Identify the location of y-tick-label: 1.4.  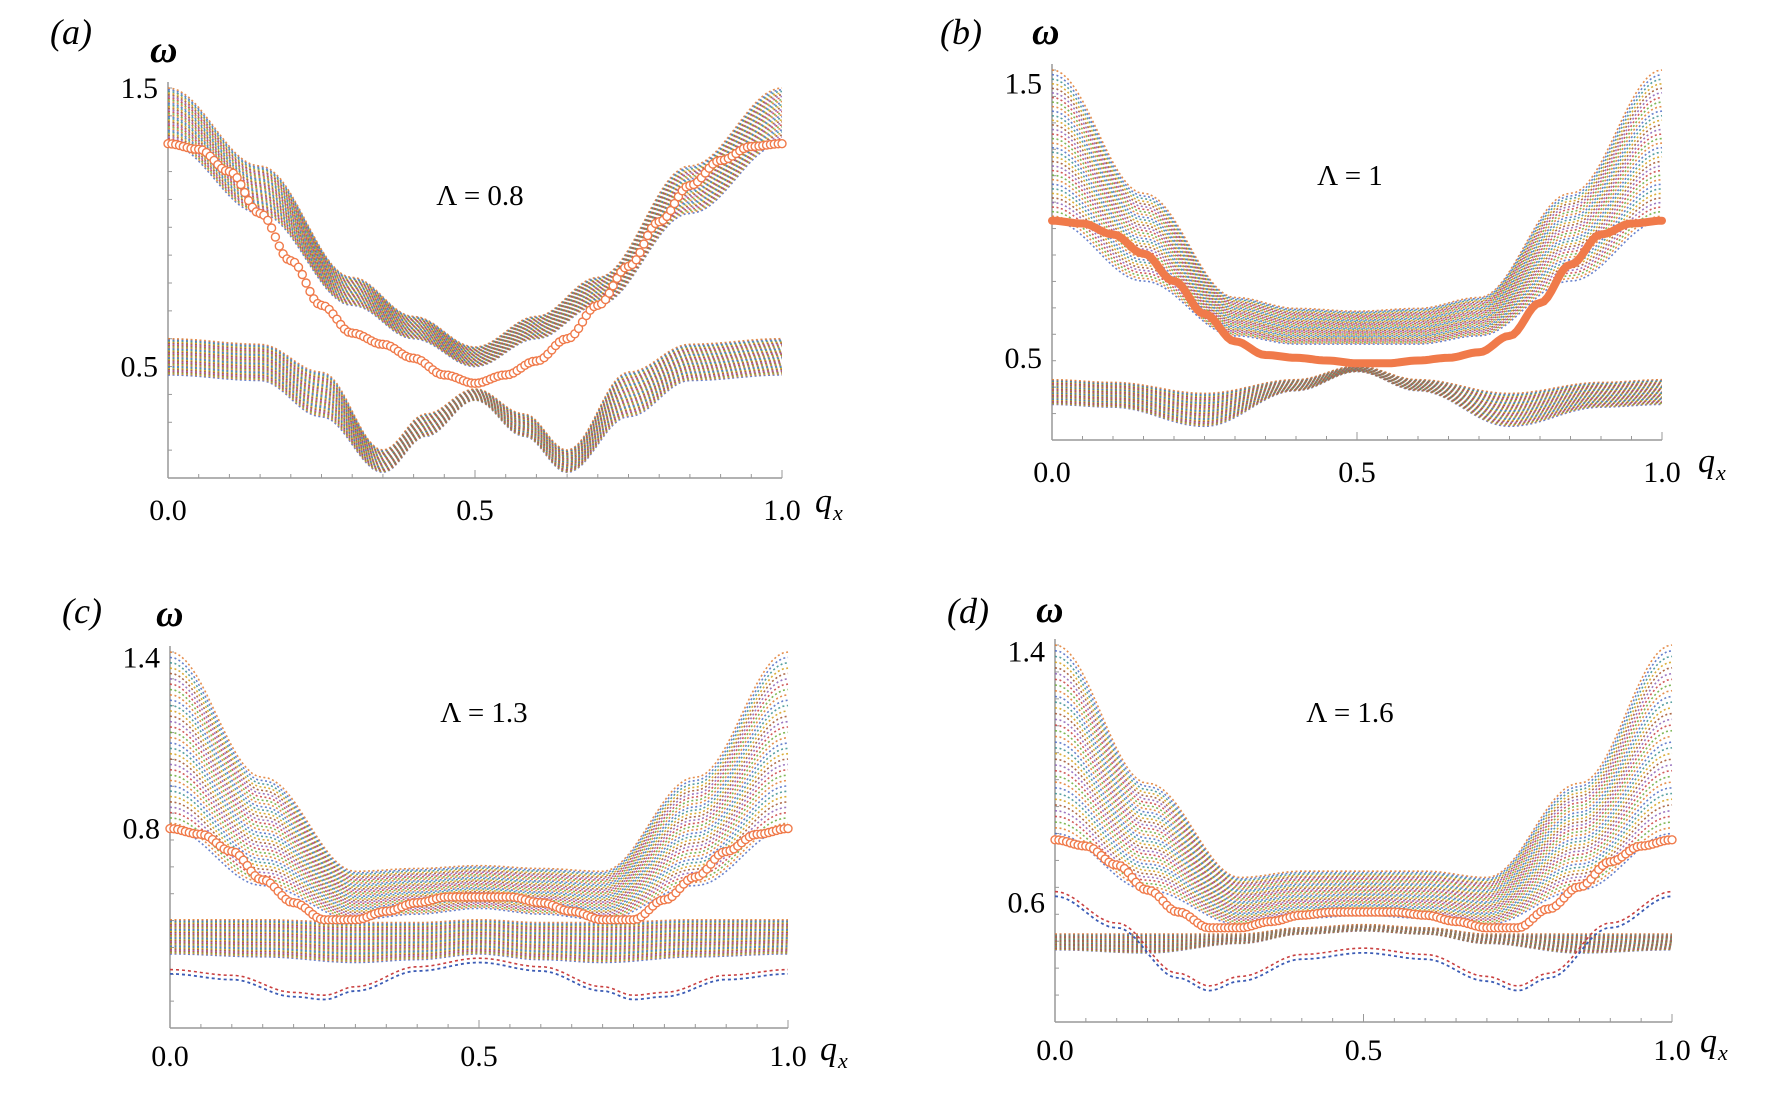
(142, 658).